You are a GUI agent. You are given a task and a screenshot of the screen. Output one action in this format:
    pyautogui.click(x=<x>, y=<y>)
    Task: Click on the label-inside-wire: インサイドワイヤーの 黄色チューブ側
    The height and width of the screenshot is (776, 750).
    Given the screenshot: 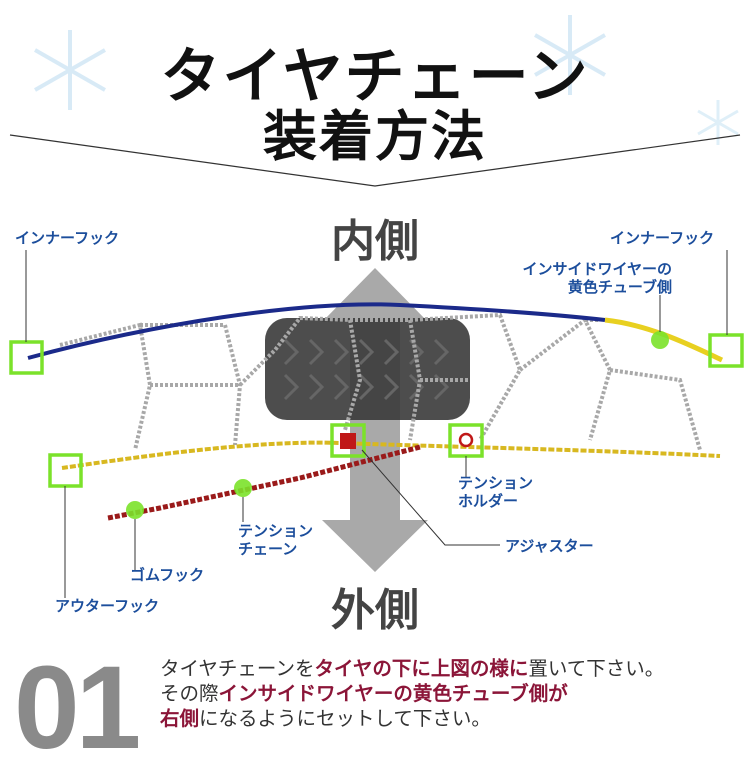 What is the action you would take?
    pyautogui.click(x=597, y=278)
    